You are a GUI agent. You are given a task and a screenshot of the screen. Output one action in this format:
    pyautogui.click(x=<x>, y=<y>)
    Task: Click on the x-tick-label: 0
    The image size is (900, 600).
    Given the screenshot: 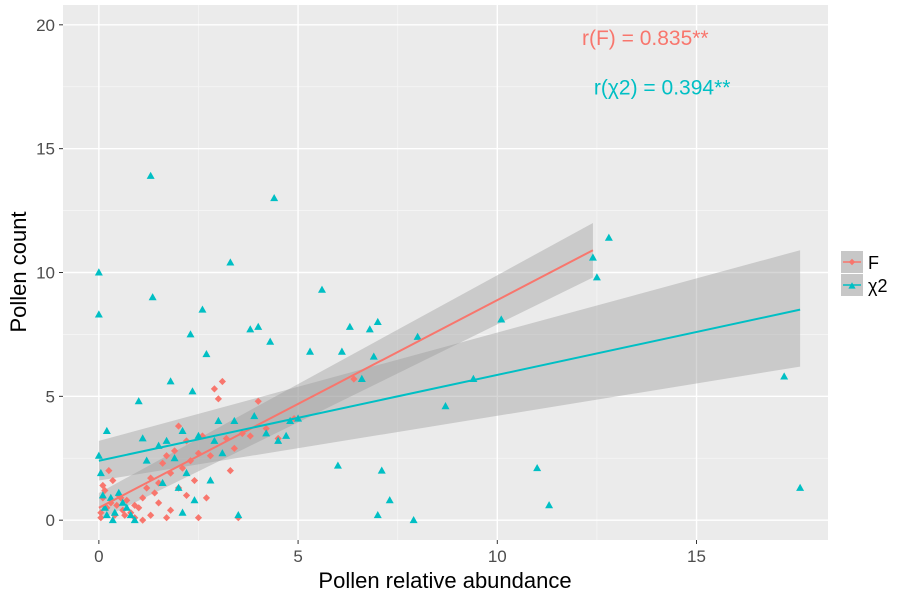 What is the action you would take?
    pyautogui.click(x=98, y=556)
    